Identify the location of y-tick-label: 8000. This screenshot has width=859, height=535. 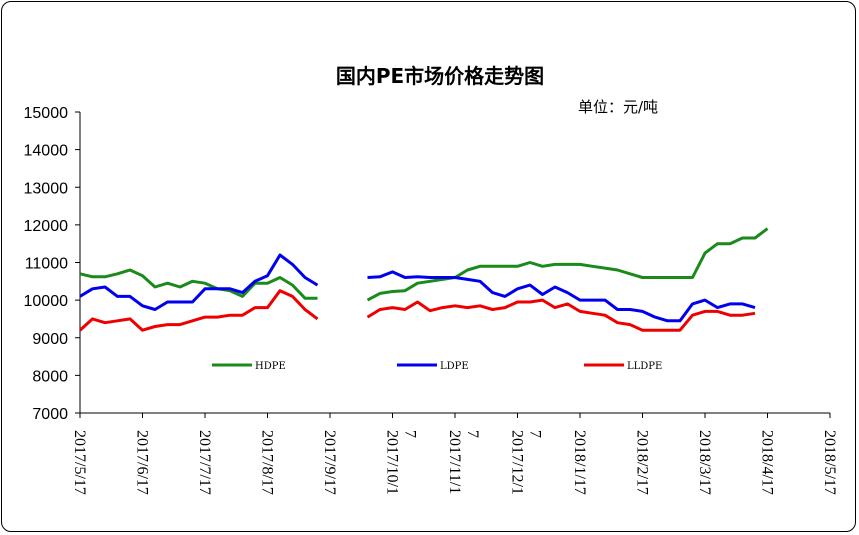
(50, 376).